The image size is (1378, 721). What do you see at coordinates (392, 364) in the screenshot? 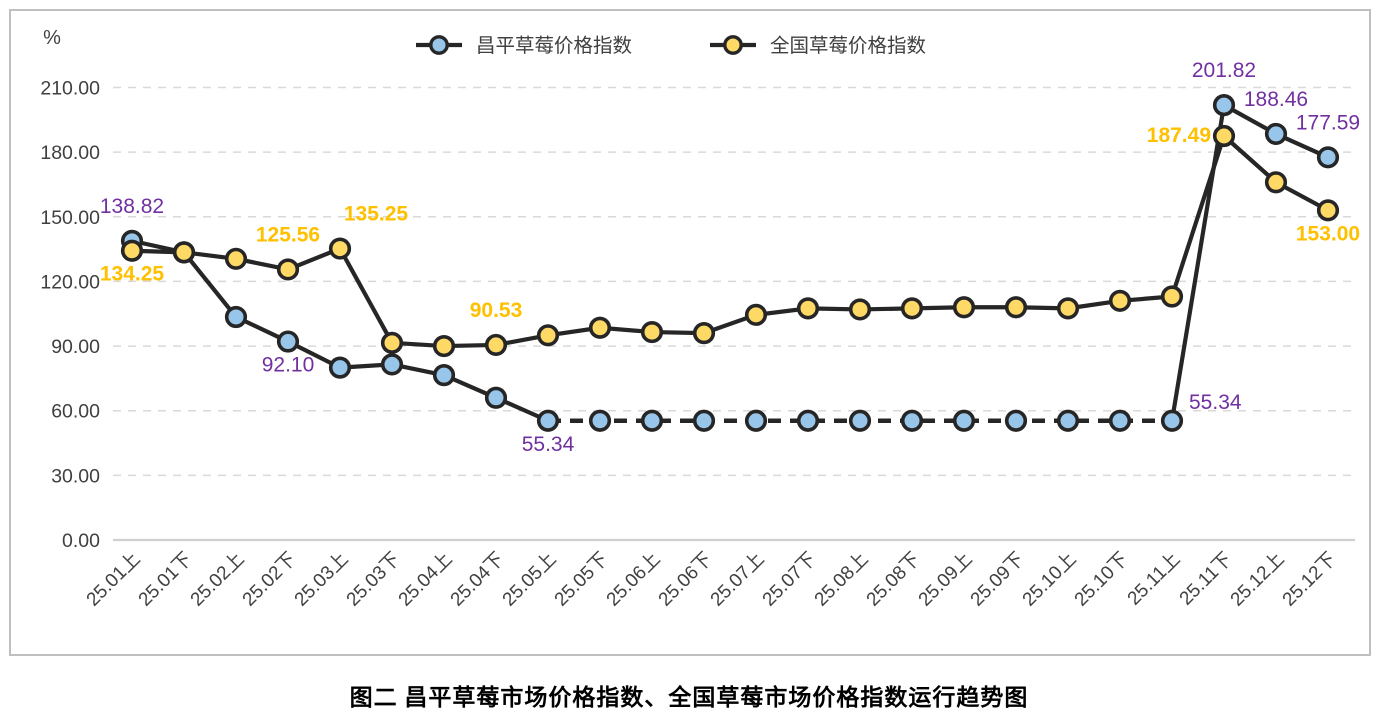
I see `series-0-marker-25.03下` at bounding box center [392, 364].